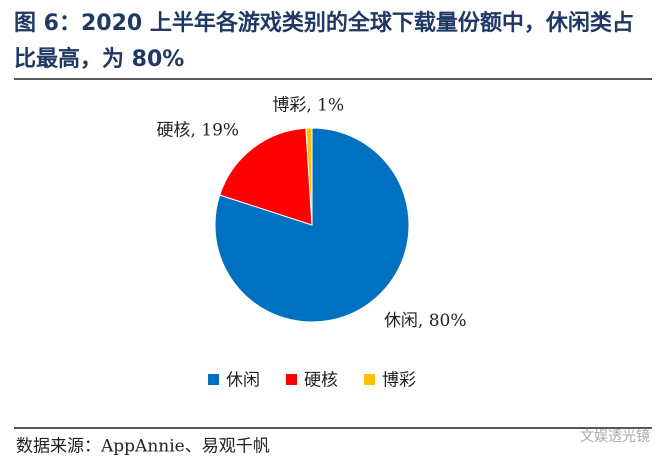 This screenshot has width=666, height=466. What do you see at coordinates (243, 381) in the screenshot?
I see `legend-label: 休闲` at bounding box center [243, 381].